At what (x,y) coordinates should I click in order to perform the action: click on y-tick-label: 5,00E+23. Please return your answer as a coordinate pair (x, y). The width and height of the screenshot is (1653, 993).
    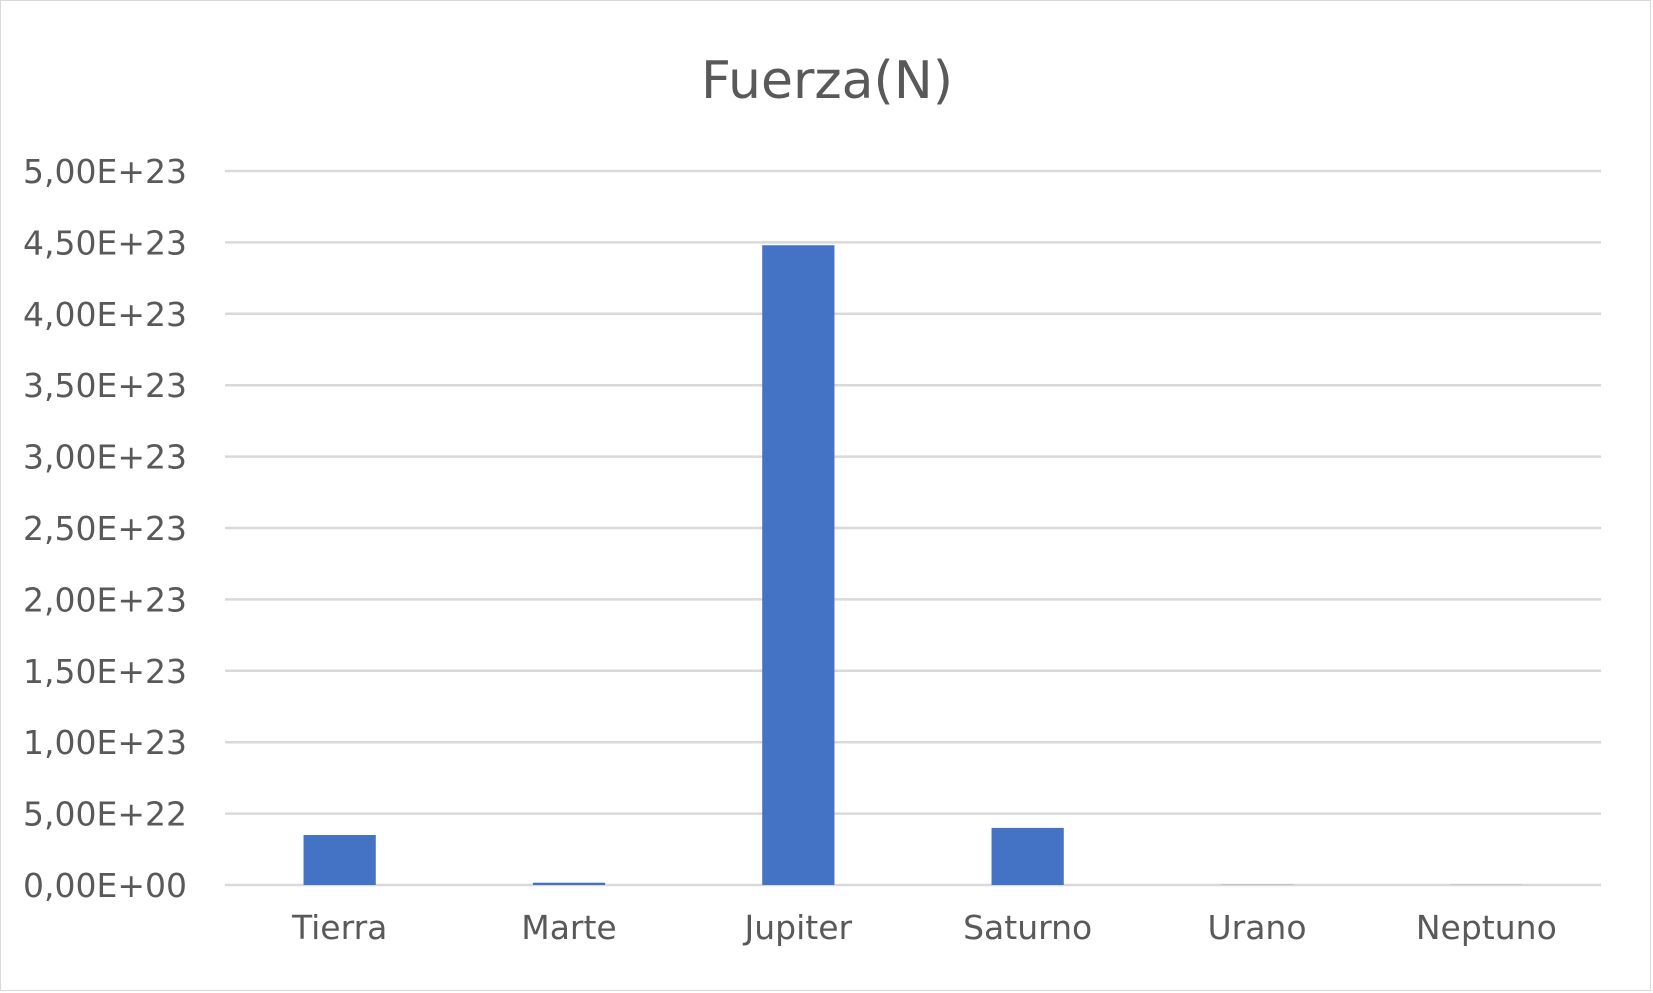
    Looking at the image, I should click on (105, 171).